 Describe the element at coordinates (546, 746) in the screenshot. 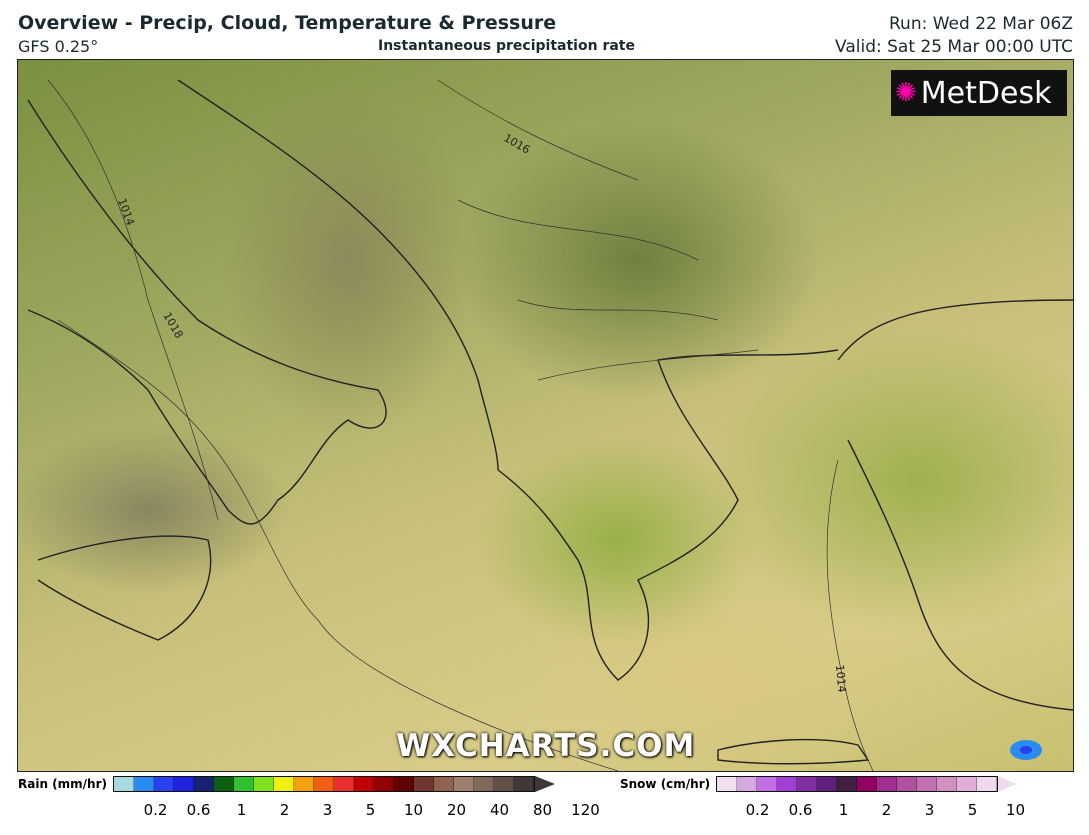

I see `watermark: WXCHARTS.COM` at that location.